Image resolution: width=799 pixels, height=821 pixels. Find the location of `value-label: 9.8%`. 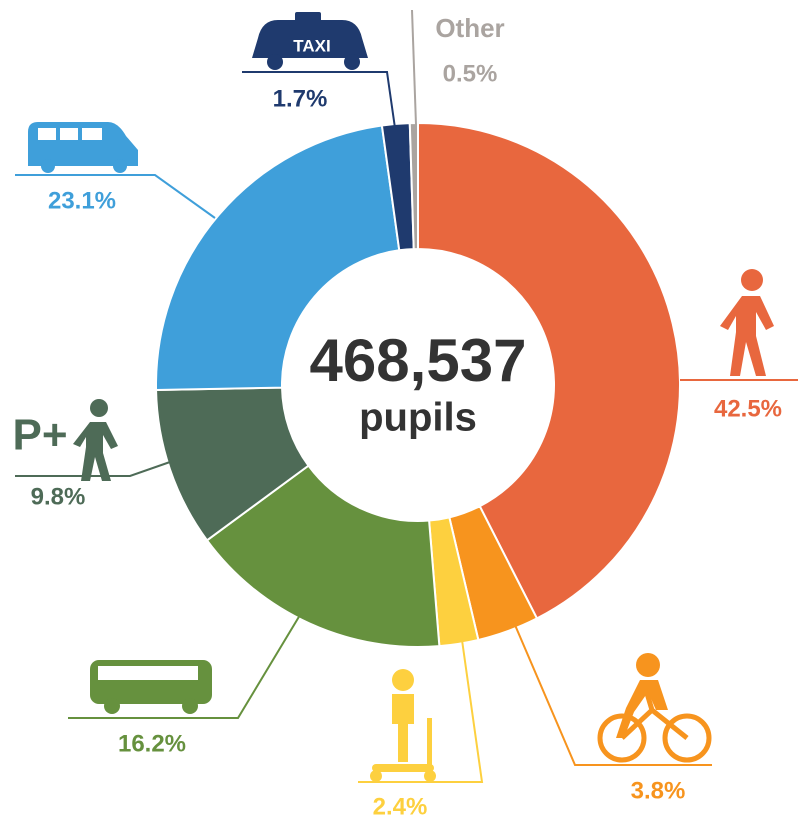

value-label: 9.8% is located at coordinates (58, 496).